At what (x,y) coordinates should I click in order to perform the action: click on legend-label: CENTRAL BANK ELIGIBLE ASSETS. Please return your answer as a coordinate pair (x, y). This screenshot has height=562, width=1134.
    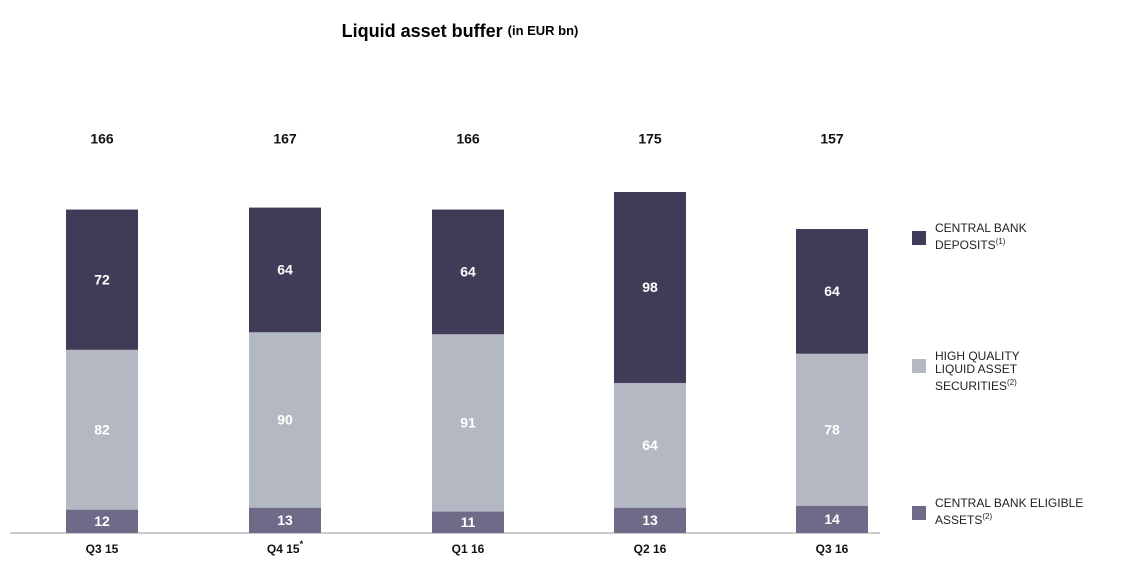
    Looking at the image, I should click on (1009, 511).